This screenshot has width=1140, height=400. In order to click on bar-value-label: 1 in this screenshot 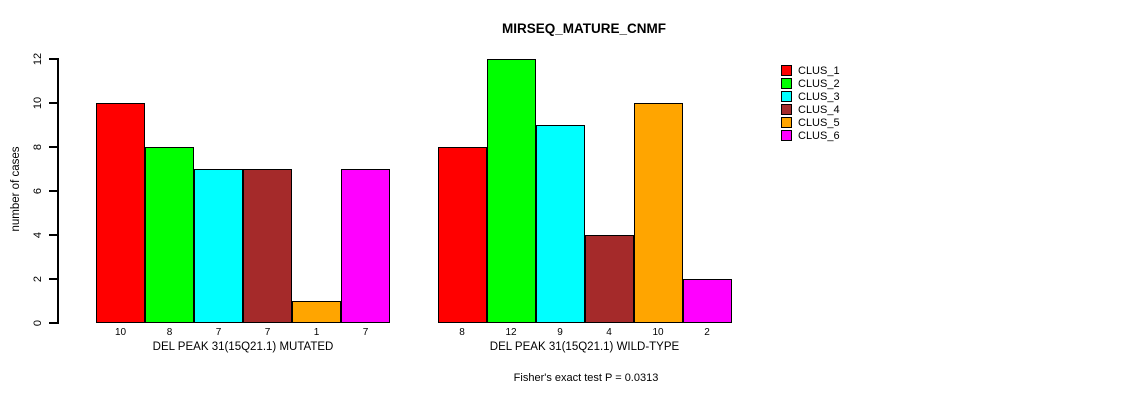, I will do `click(316, 332)`.